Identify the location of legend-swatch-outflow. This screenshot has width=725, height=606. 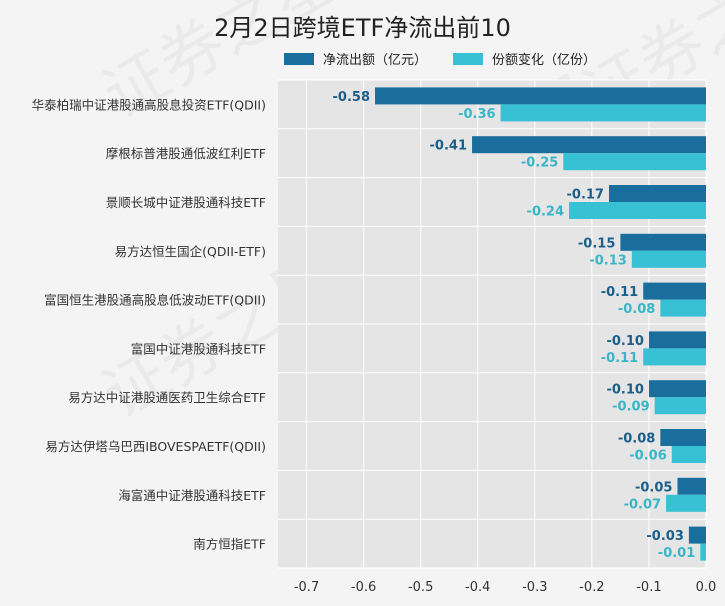
(299, 58).